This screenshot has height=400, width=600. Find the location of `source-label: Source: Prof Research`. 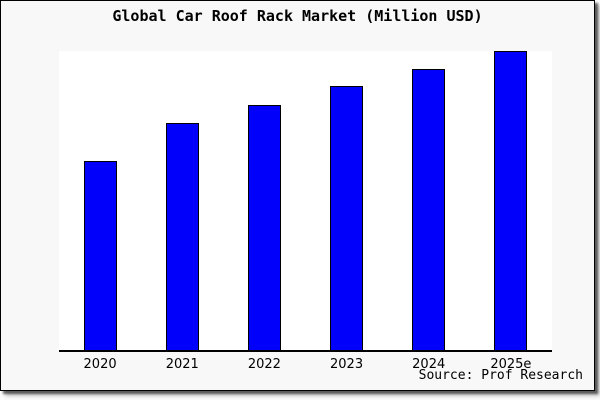

source-label: Source: Prof Research is located at coordinates (500, 375).